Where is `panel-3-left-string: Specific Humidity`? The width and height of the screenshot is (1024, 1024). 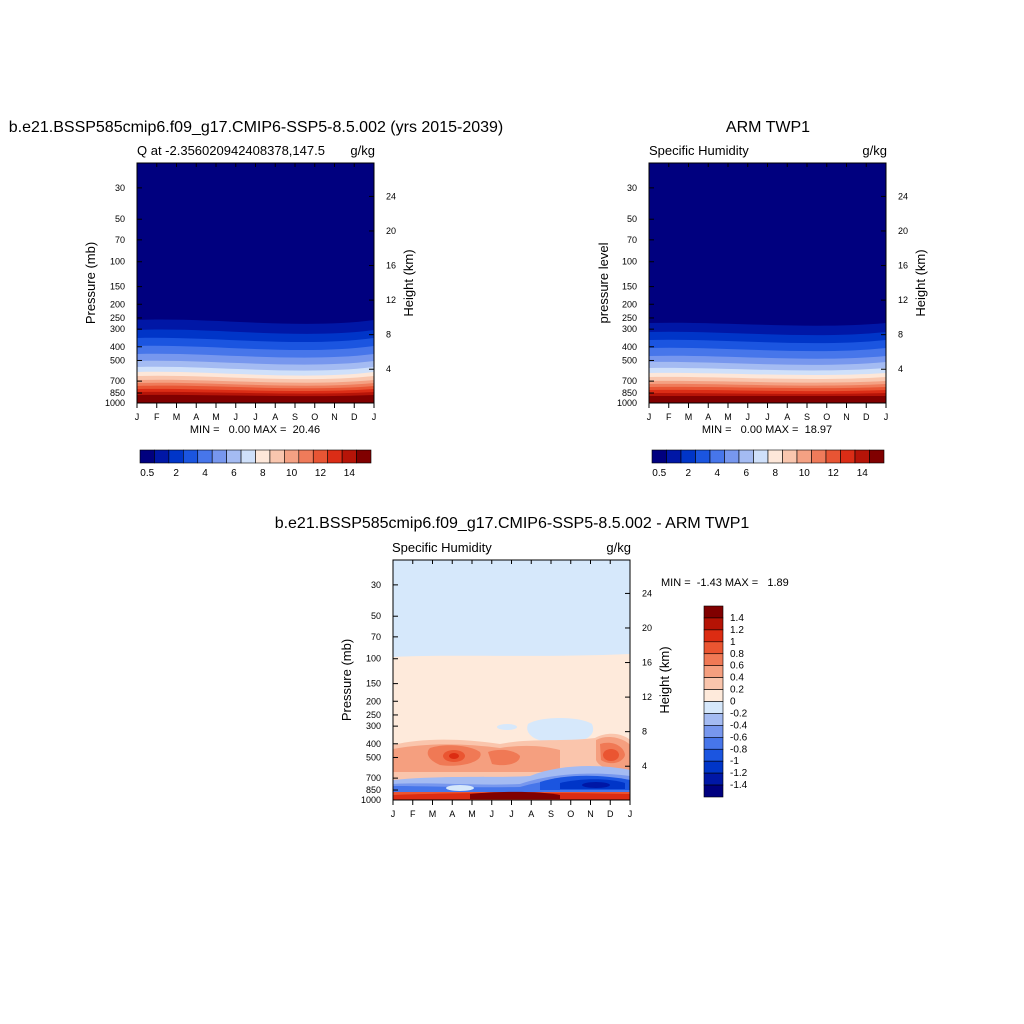 panel-3-left-string: Specific Humidity is located at coordinates (442, 547).